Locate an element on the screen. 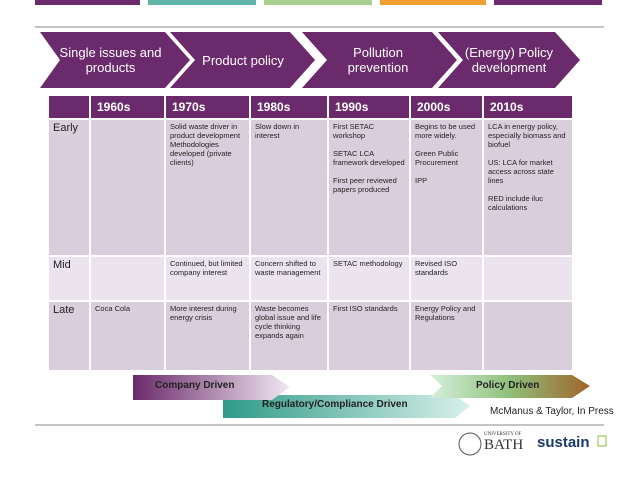 This screenshot has height=479, width=638. driver-label: Company Driven is located at coordinates (195, 385).